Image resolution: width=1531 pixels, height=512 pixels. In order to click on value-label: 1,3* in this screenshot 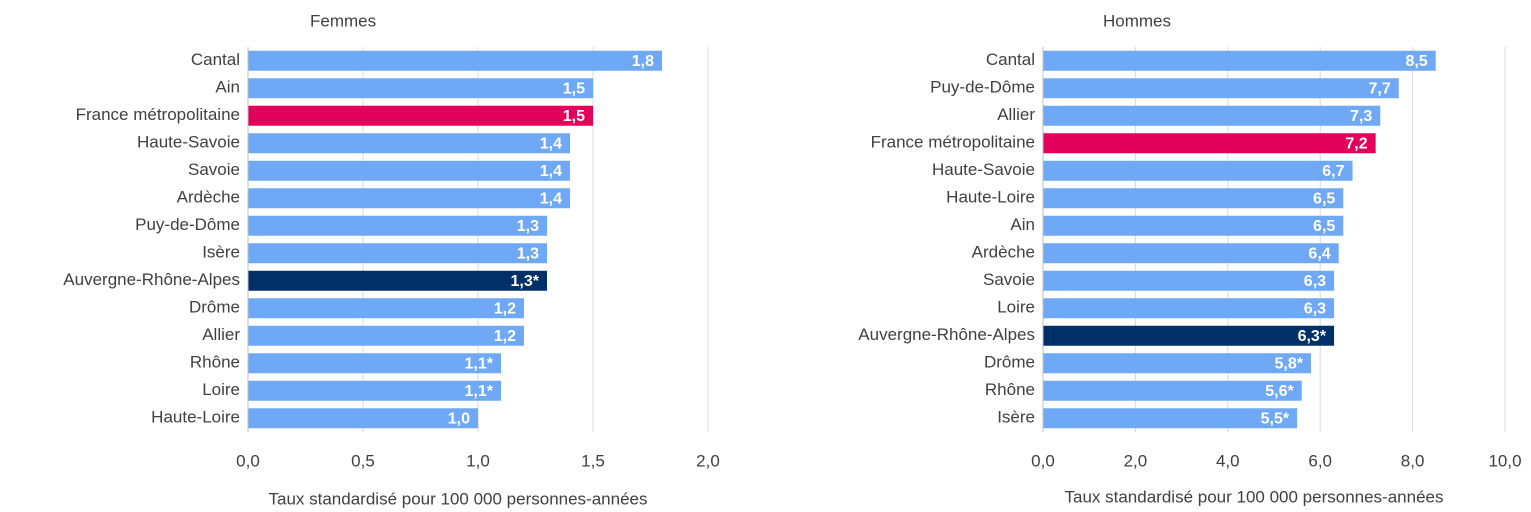, I will do `click(525, 281)`.